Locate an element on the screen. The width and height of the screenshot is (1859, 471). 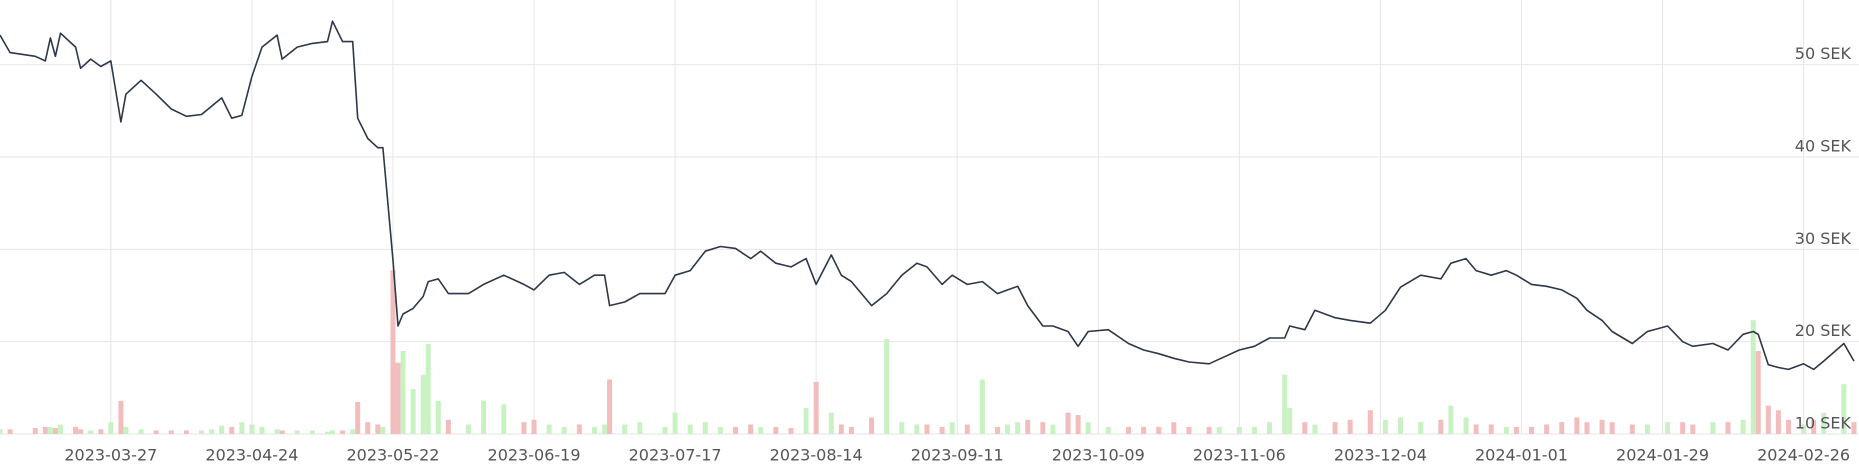
y-tick-label: 50 SEK is located at coordinates (1823, 53).